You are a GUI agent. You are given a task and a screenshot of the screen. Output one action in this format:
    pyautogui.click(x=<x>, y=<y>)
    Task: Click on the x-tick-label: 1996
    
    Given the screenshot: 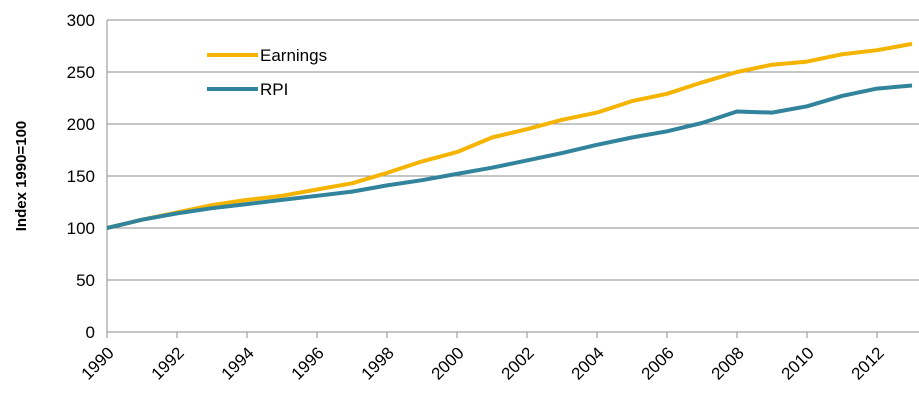 What is the action you would take?
    pyautogui.click(x=308, y=363)
    